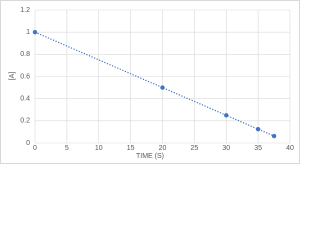  What do you see at coordinates (28, 143) in the screenshot?
I see `y-tick-label: 0` at bounding box center [28, 143].